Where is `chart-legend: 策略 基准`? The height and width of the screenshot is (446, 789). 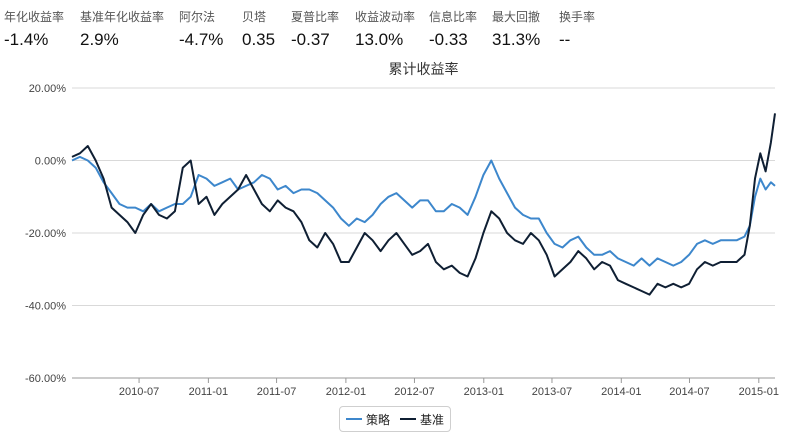
chart-legend: 策略 基准 is located at coordinates (395, 419).